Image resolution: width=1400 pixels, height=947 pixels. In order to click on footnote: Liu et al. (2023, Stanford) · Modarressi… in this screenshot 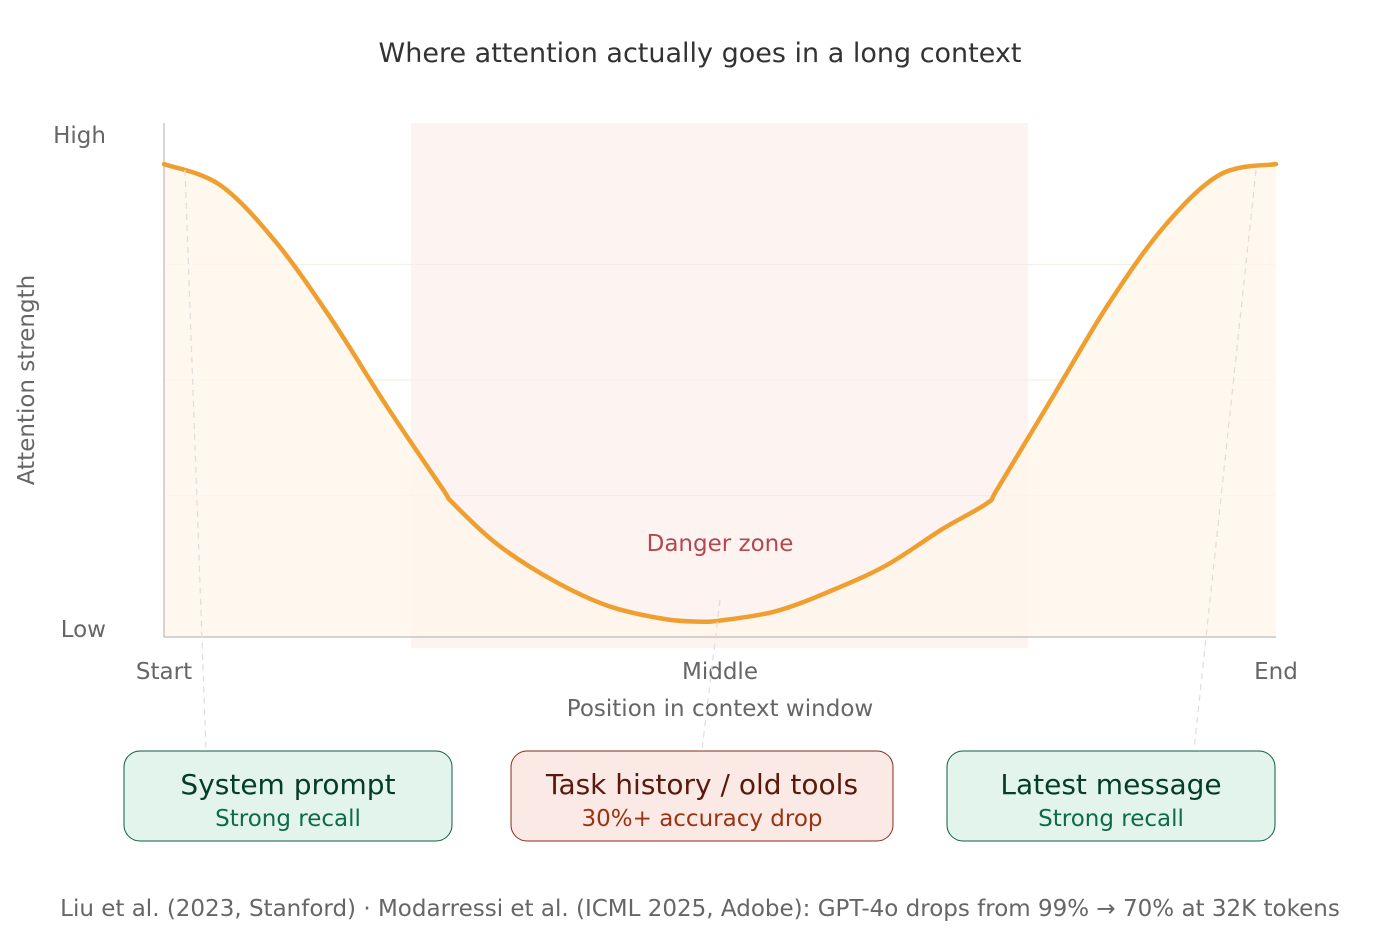, I will do `click(700, 909)`.